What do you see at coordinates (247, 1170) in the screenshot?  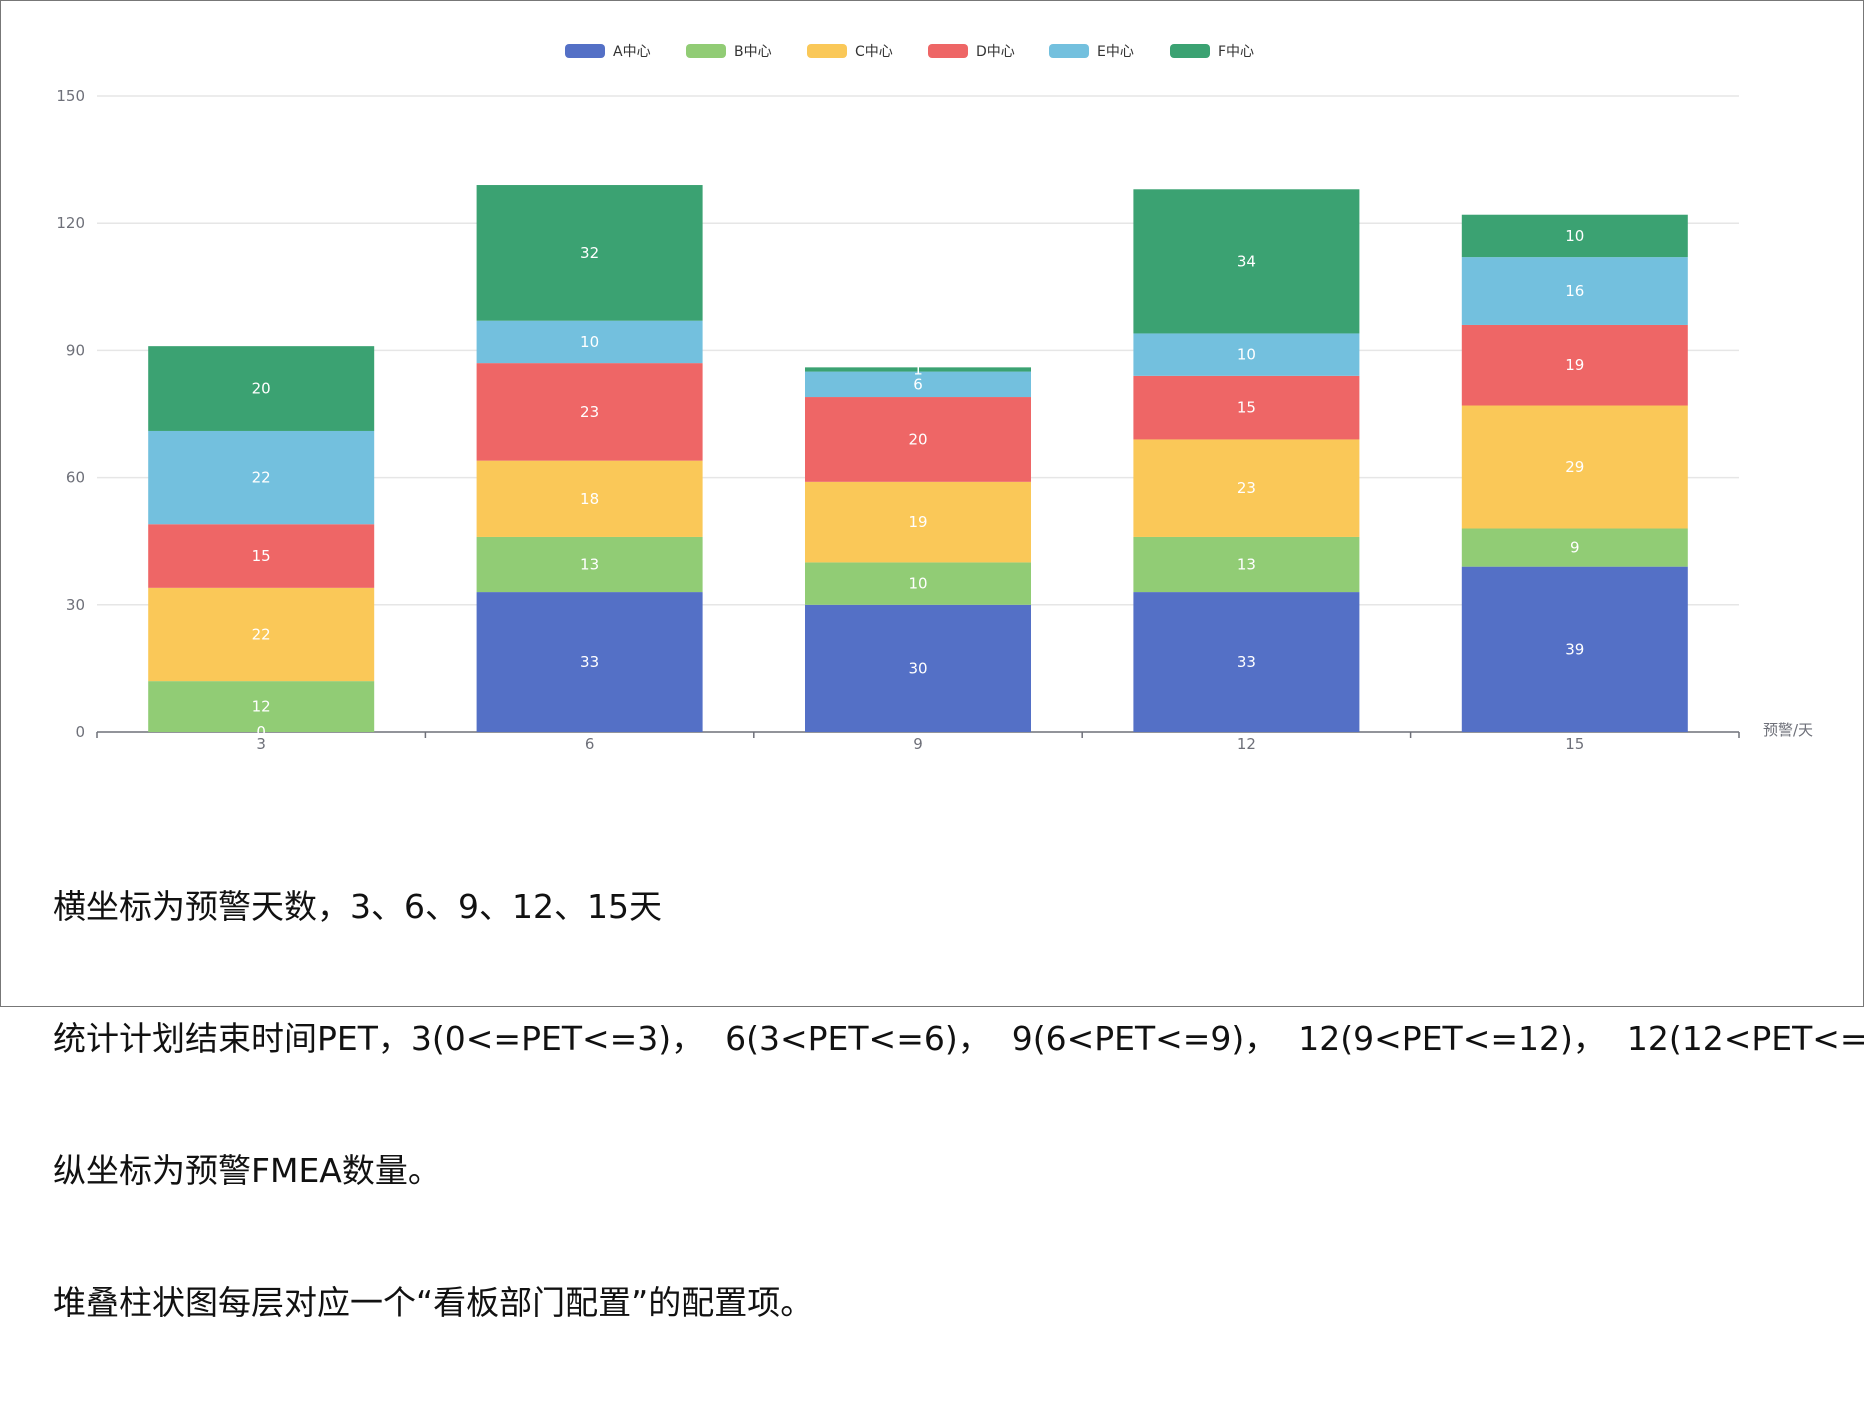 I see `note-line-3: 纵坐标为预警FMEA数量。` at bounding box center [247, 1170].